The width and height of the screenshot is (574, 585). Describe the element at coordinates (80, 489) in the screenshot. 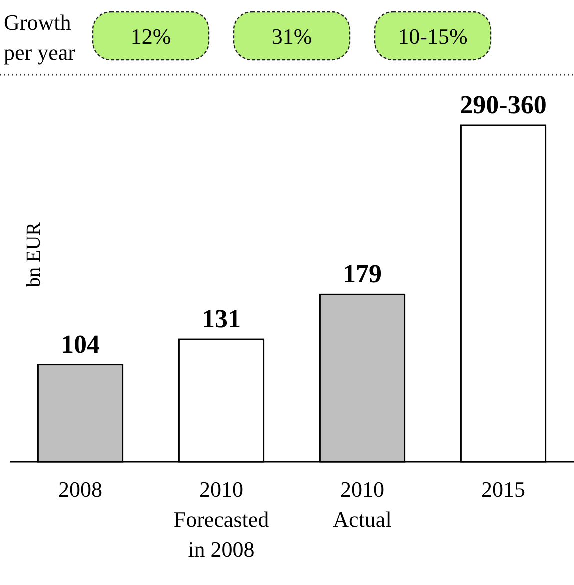

I see `x-tick-label: 2008` at that location.